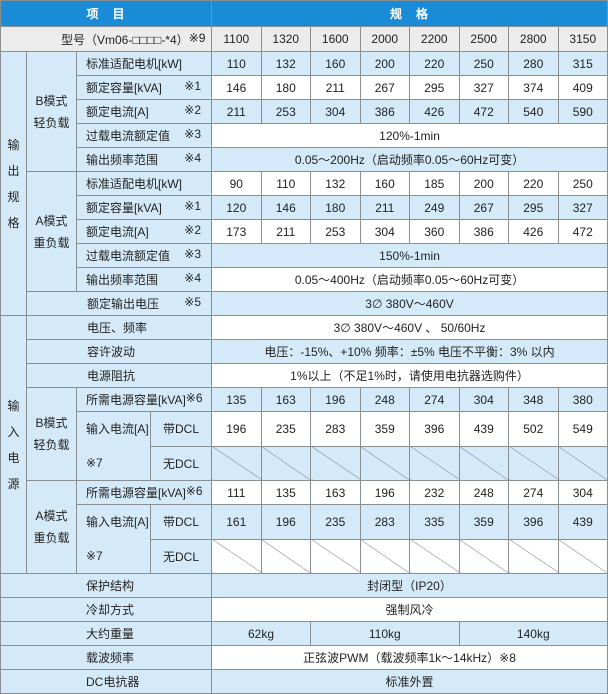 The image size is (608, 694). What do you see at coordinates (304, 609) in the screenshot?
I see `table-row: 冷却方式 强制风冷` at bounding box center [304, 609].